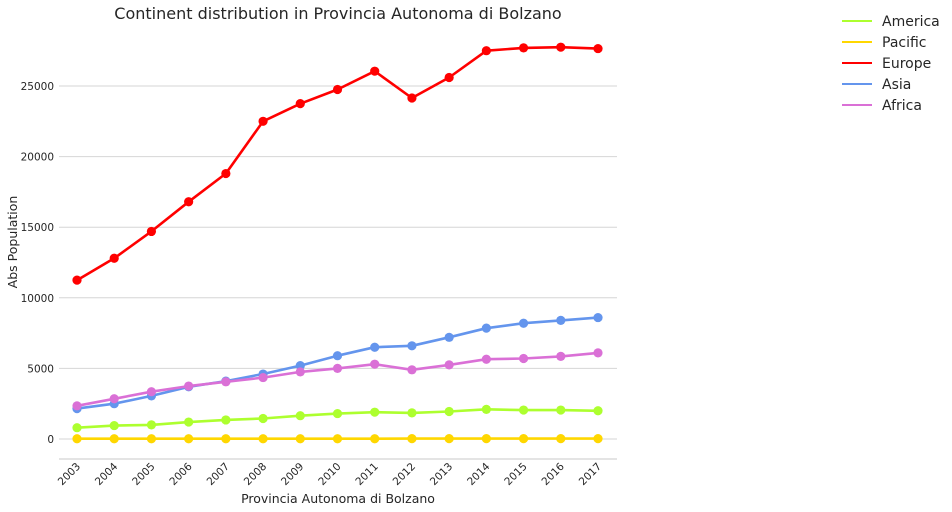  Describe the element at coordinates (404, 474) in the screenshot. I see `x-tick-label: 2012` at that location.